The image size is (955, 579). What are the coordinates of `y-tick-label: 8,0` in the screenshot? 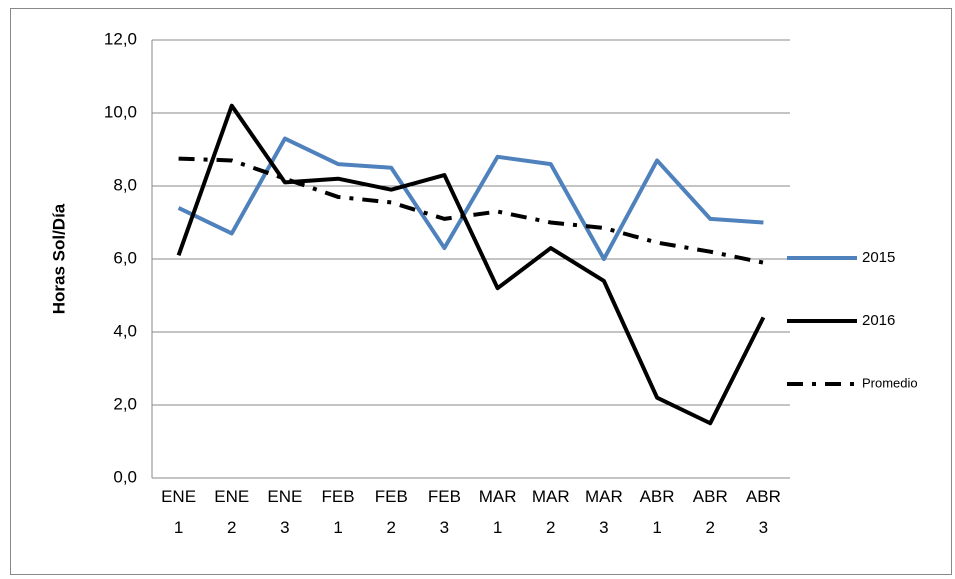 It's located at (125, 184).